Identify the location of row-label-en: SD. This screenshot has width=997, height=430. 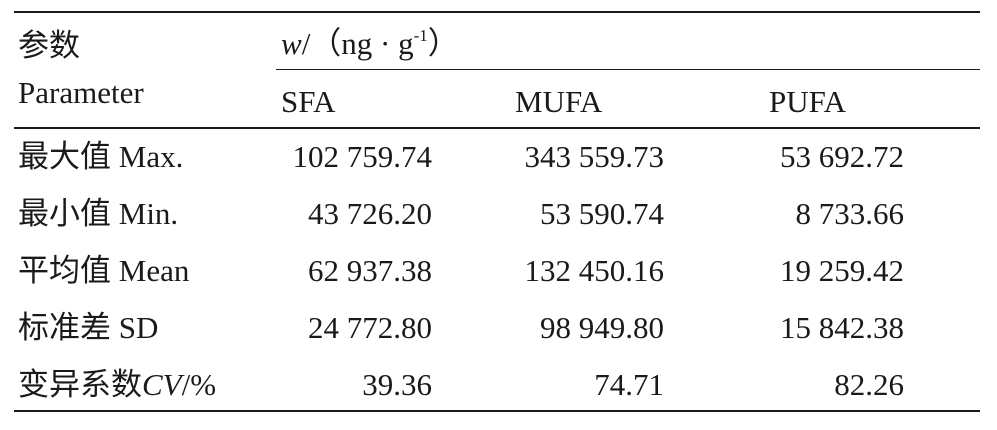
(138, 327).